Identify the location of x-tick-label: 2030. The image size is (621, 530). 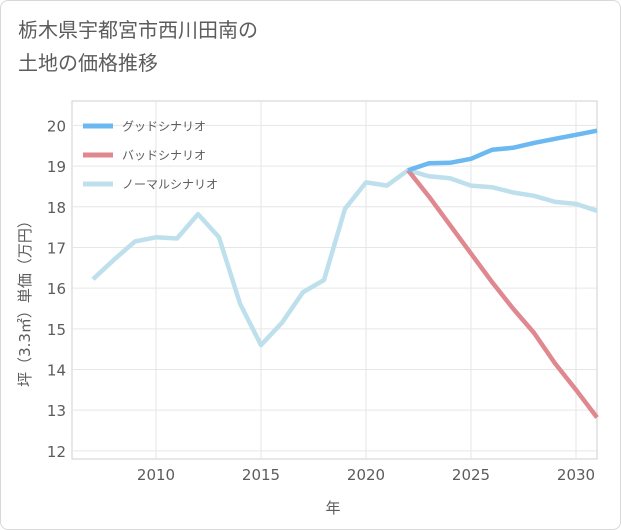
(576, 475).